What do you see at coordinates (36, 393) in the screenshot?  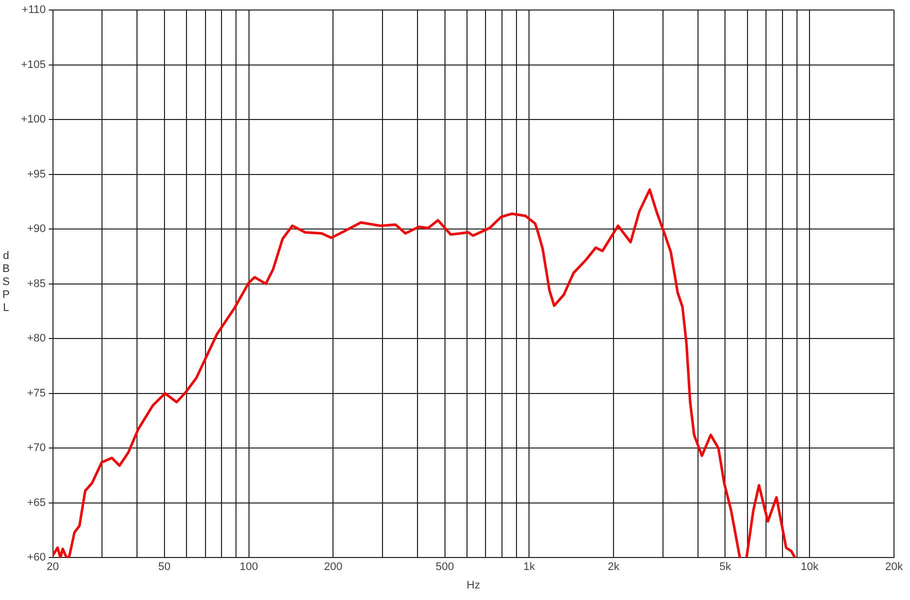 I see `y-tick-label: +75` at bounding box center [36, 393].